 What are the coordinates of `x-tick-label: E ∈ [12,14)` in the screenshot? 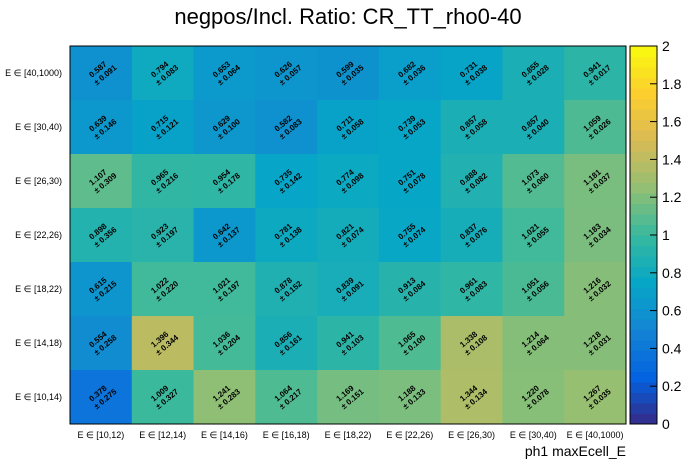 It's located at (162, 435).